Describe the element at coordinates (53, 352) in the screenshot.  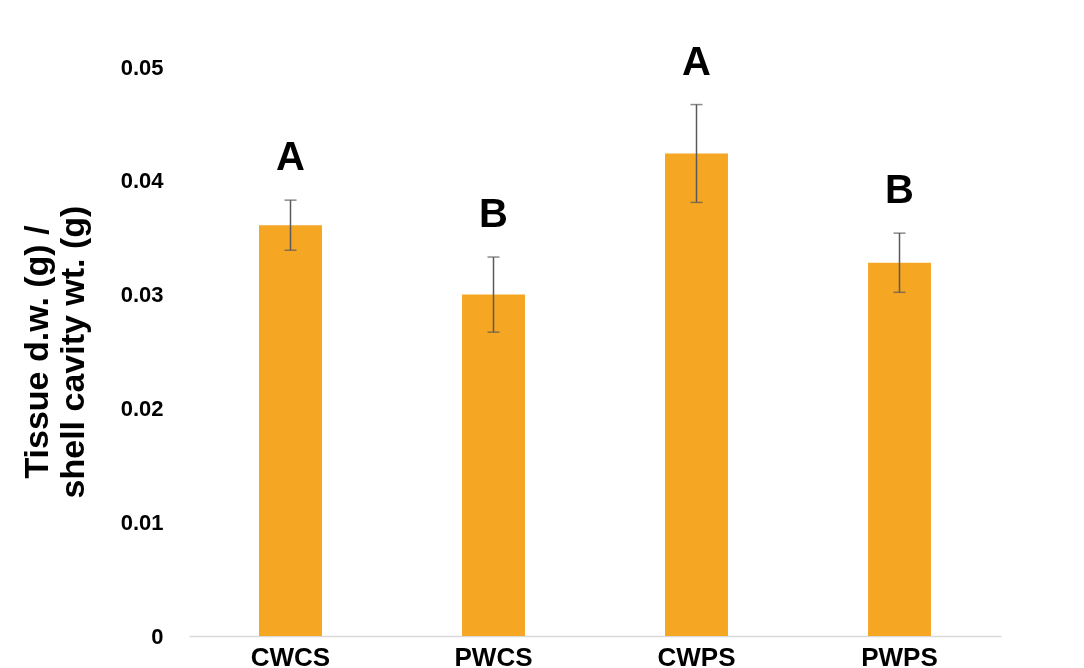
I see `y-axis-title: Tissue d.w. (g) / shell cavity wt. (g)` at that location.